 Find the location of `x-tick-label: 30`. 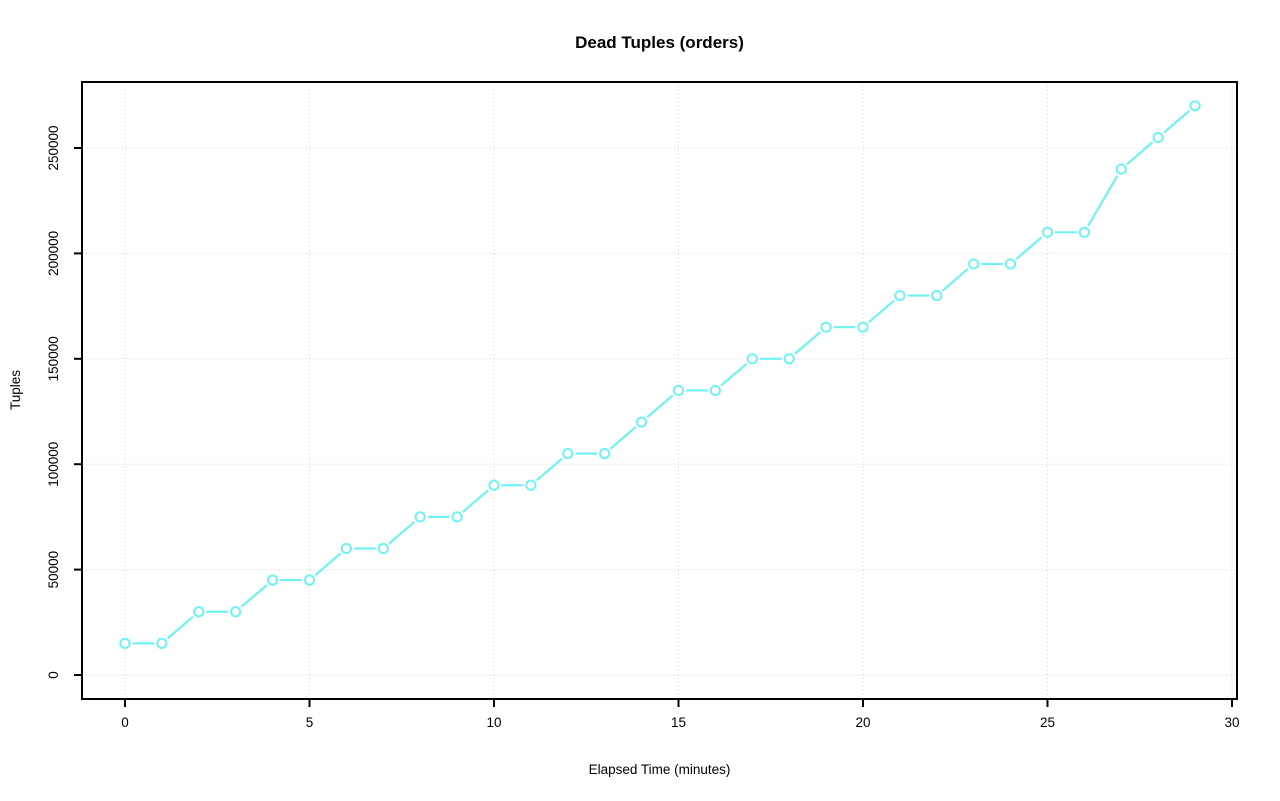

x-tick-label: 30 is located at coordinates (1232, 722).